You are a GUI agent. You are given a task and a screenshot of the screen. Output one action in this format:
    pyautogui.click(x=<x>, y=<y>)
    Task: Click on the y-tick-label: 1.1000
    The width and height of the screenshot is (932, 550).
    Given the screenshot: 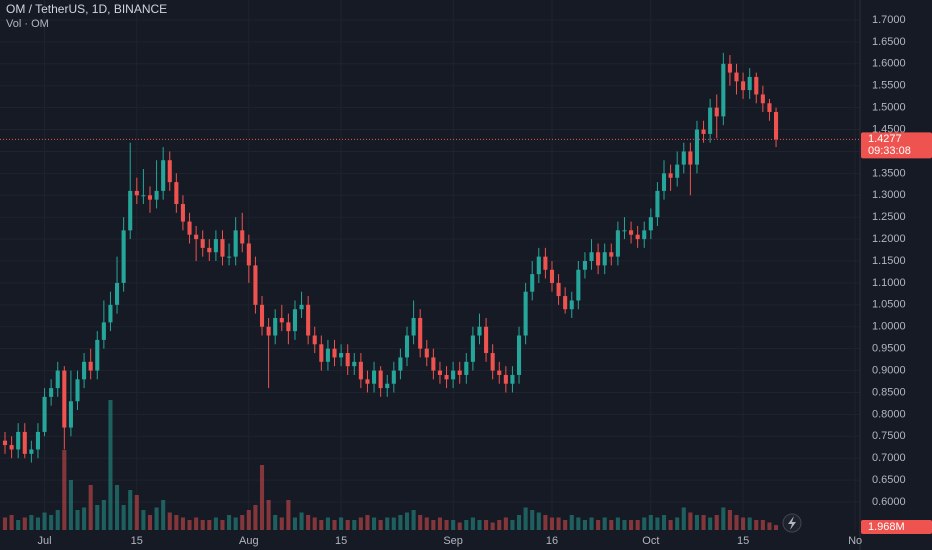 What is the action you would take?
    pyautogui.click(x=889, y=283)
    